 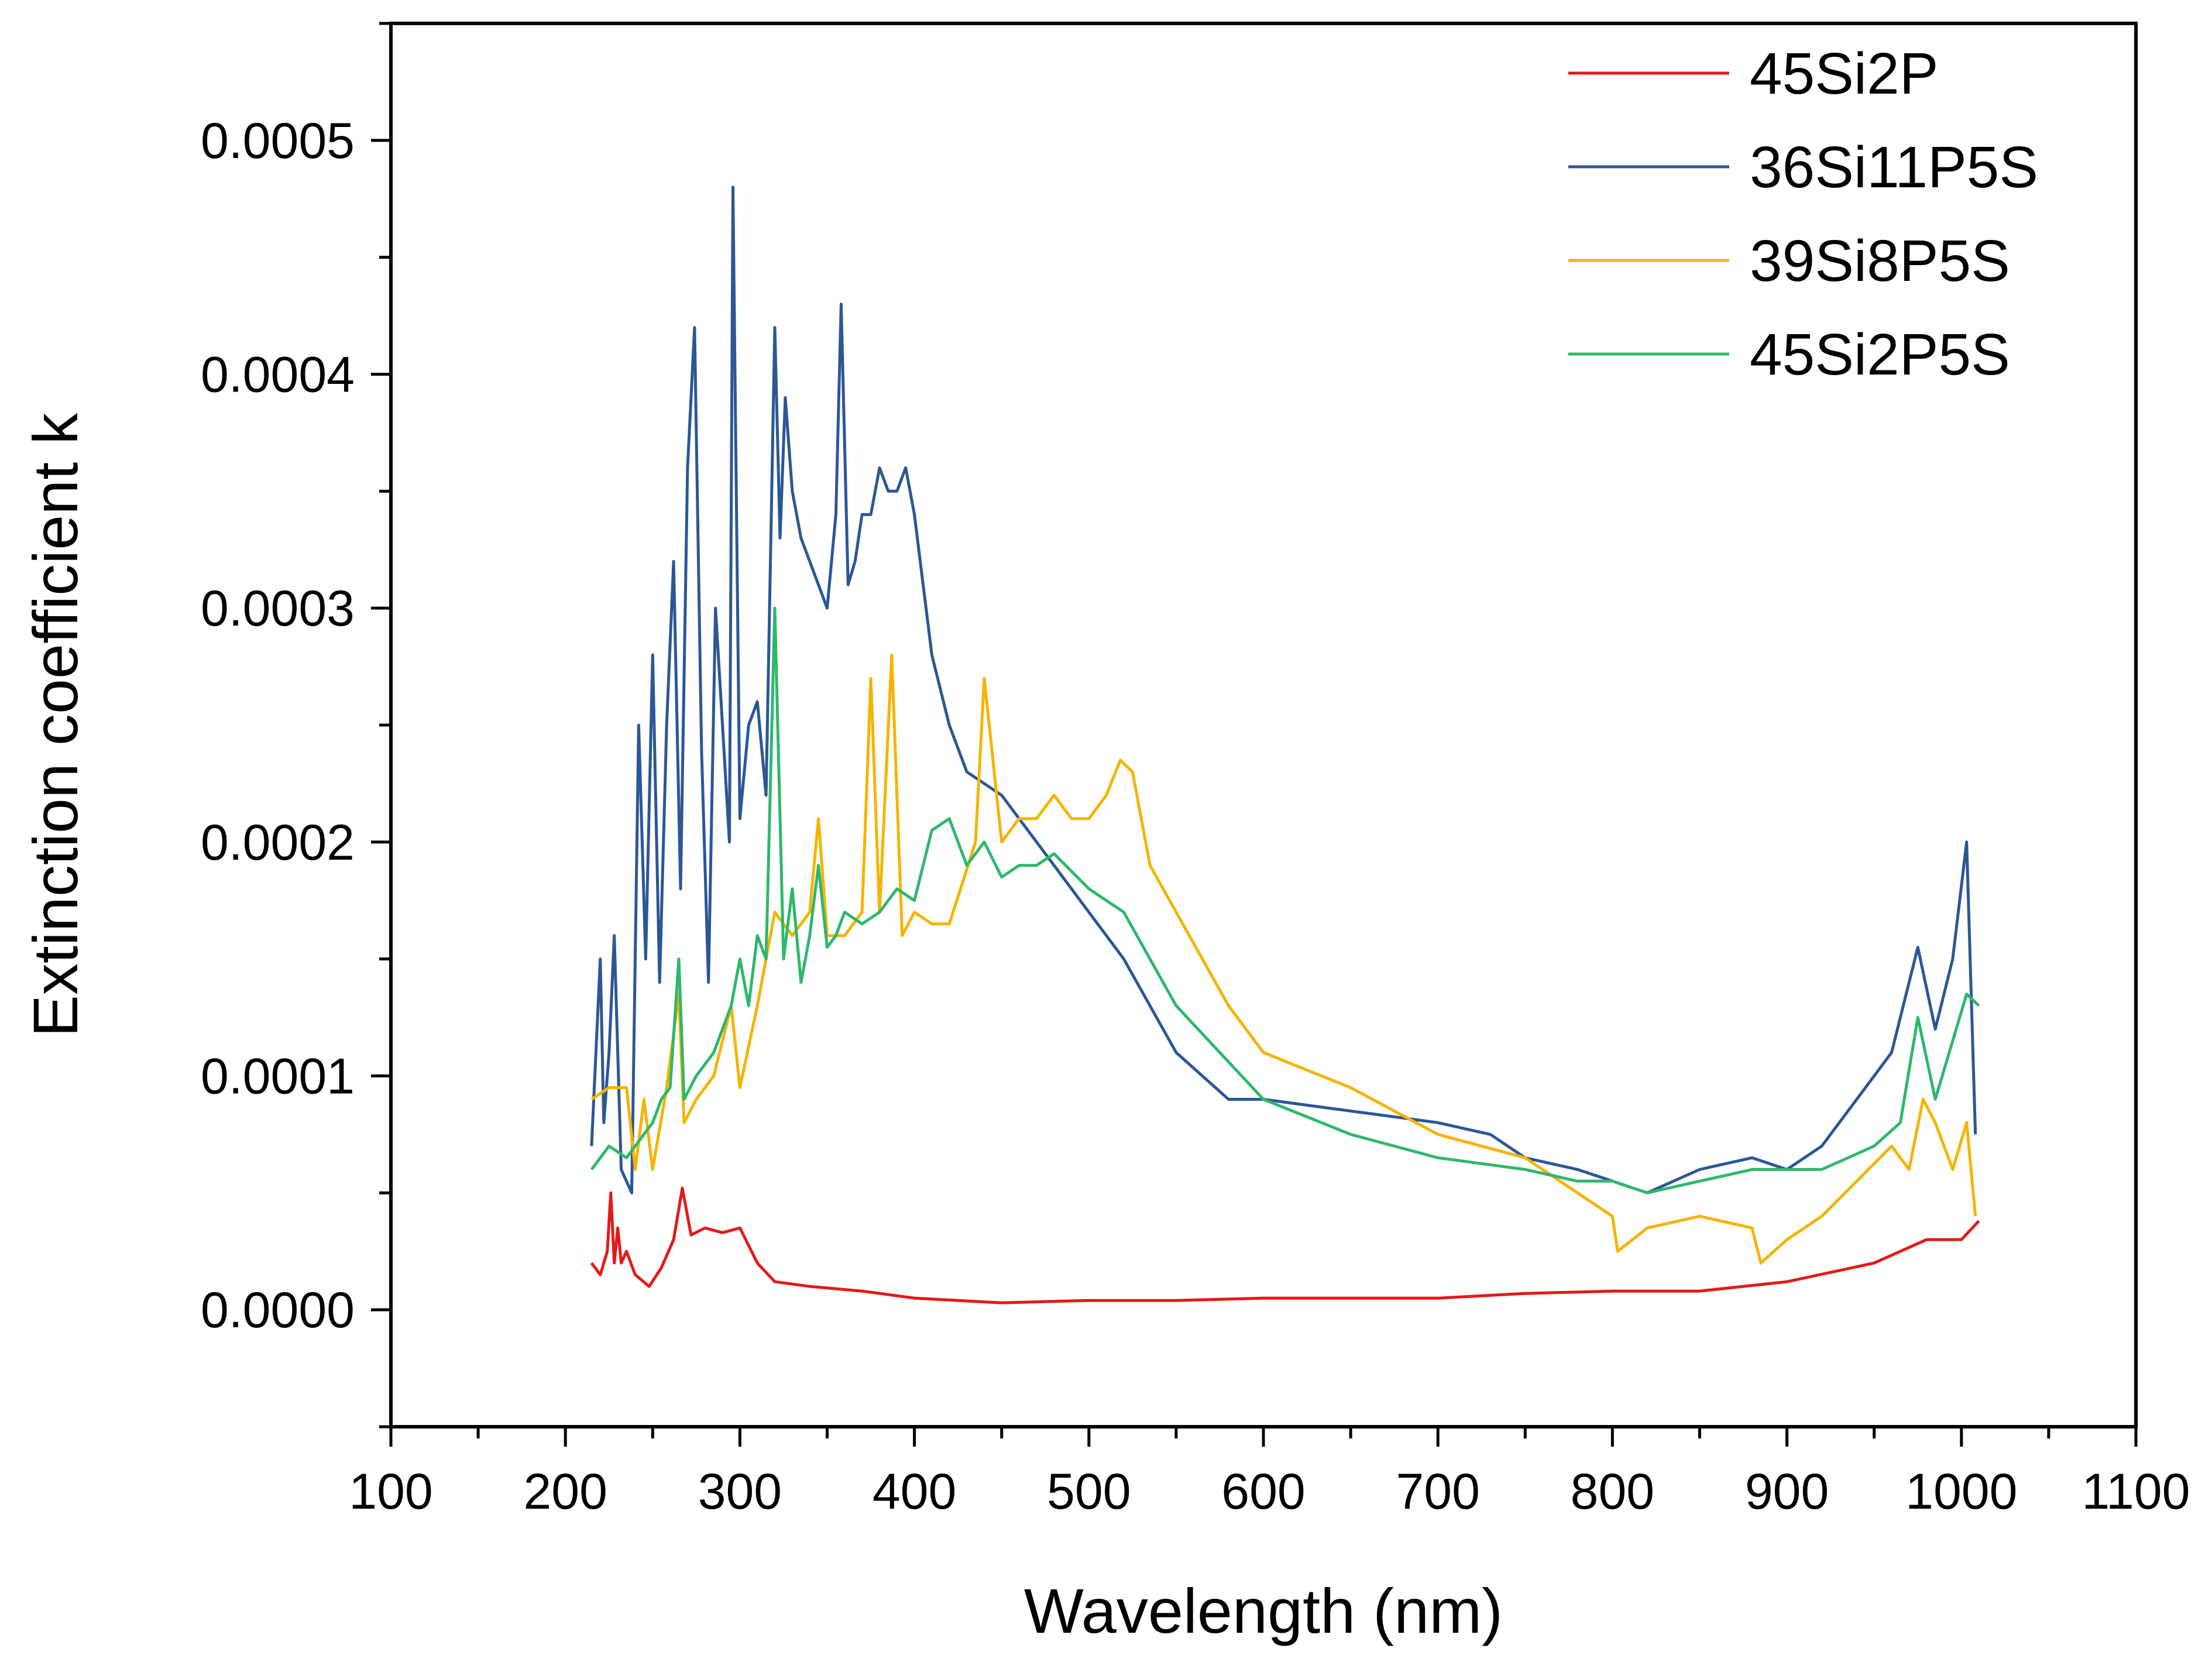 What do you see at coordinates (1880, 354) in the screenshot?
I see `legend-label-45si2p5s: 45Si2P5S` at bounding box center [1880, 354].